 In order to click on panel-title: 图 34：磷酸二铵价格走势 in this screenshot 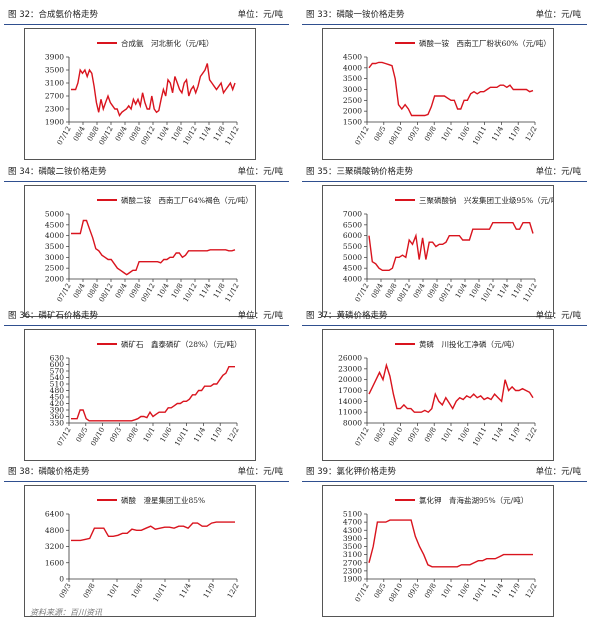, I will do `click(57, 172)`.